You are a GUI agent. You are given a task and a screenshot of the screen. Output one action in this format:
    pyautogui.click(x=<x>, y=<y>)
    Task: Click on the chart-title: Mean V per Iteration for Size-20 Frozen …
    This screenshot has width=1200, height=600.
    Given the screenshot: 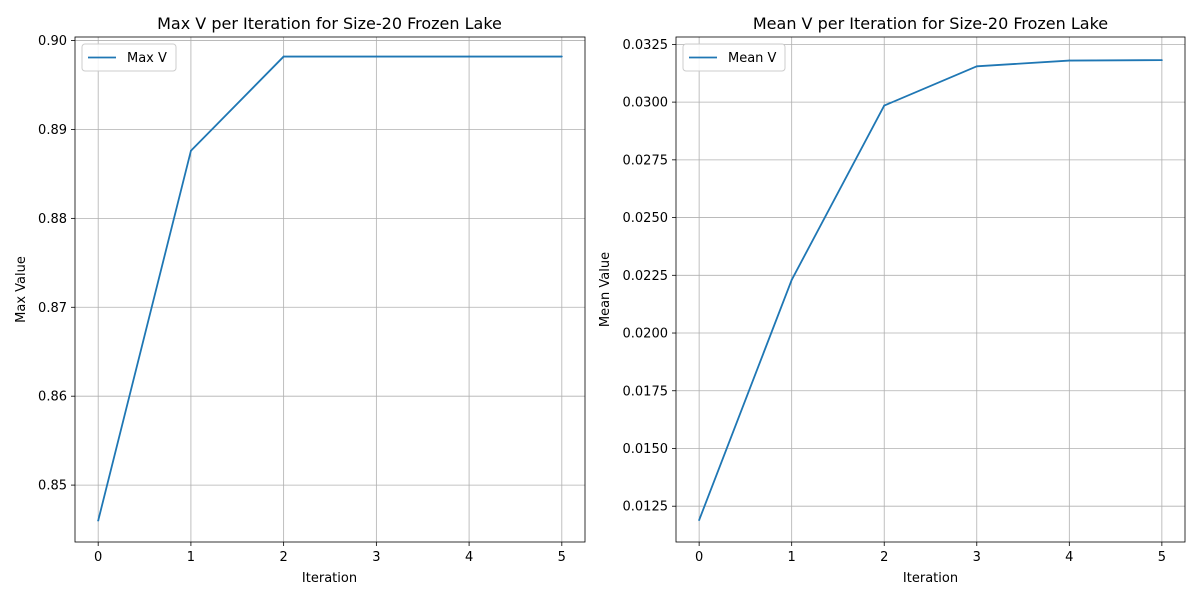 What is the action you would take?
    pyautogui.click(x=930, y=23)
    